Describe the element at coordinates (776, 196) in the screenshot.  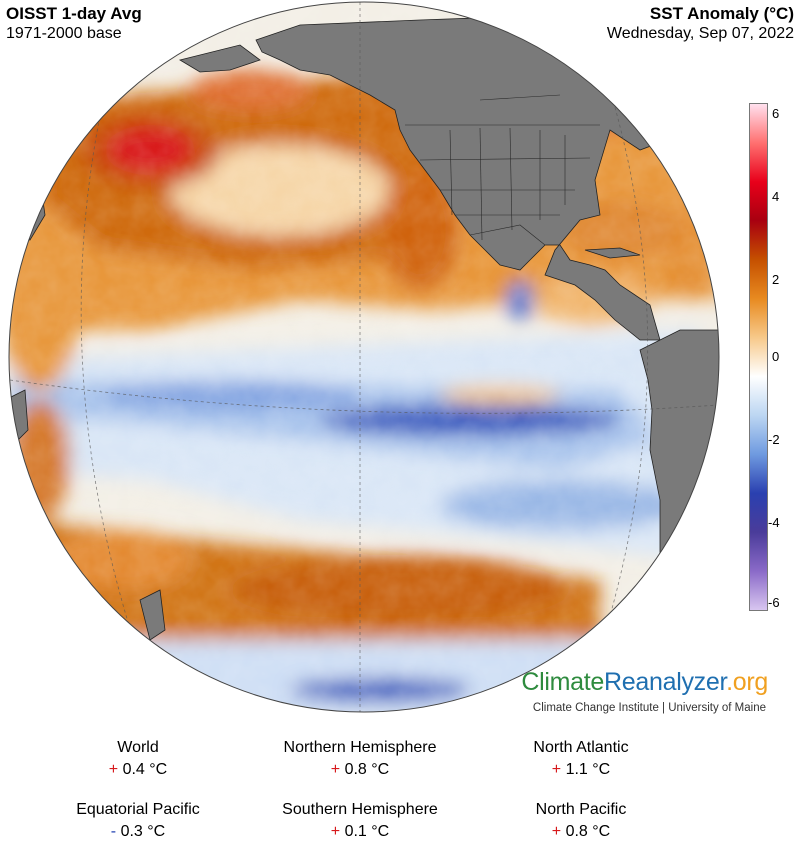
I see `colorbar-tick: 4` at that location.